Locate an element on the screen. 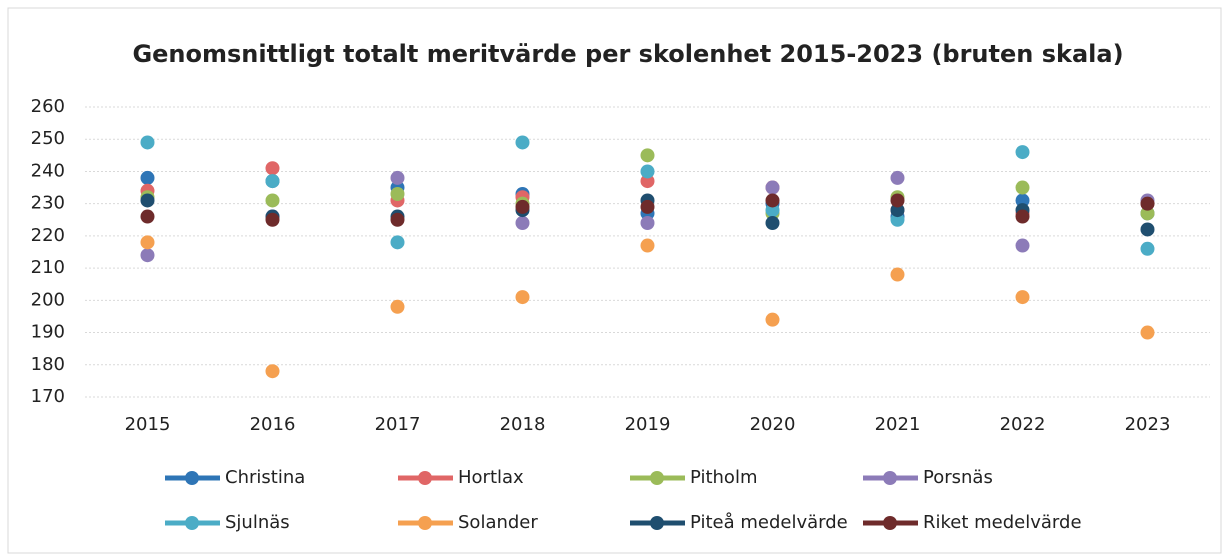  x-tick-label: 2022 is located at coordinates (1023, 424).